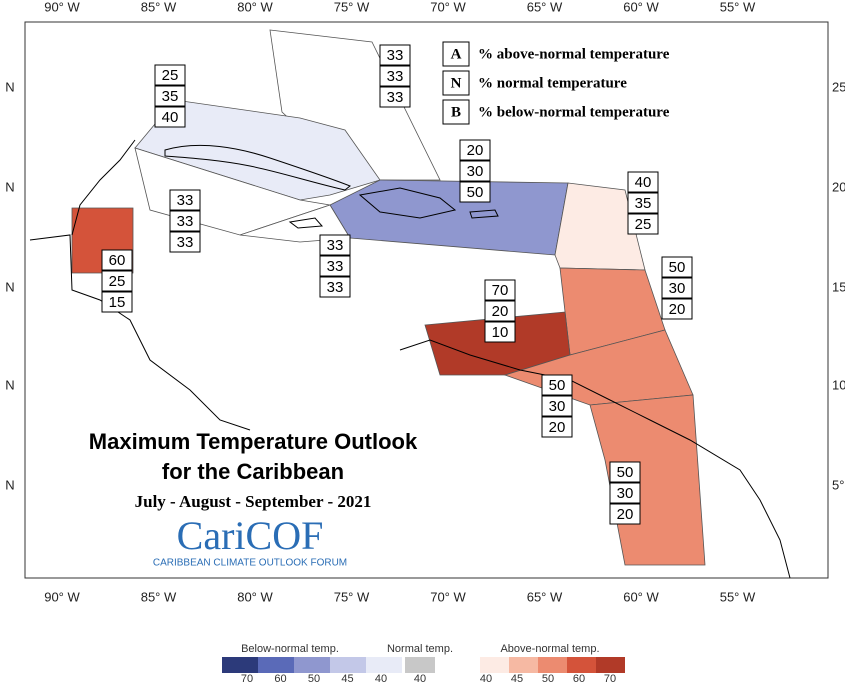 This screenshot has height=689, width=845. Describe the element at coordinates (500, 311) in the screenshot. I see `prob-normal: 20` at that location.